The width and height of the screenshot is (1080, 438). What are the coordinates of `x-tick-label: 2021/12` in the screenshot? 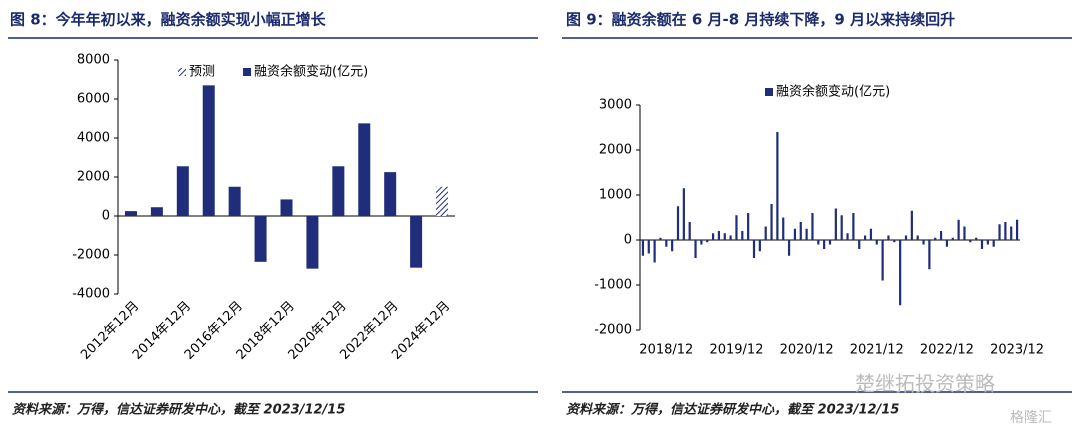 It's located at (877, 350).